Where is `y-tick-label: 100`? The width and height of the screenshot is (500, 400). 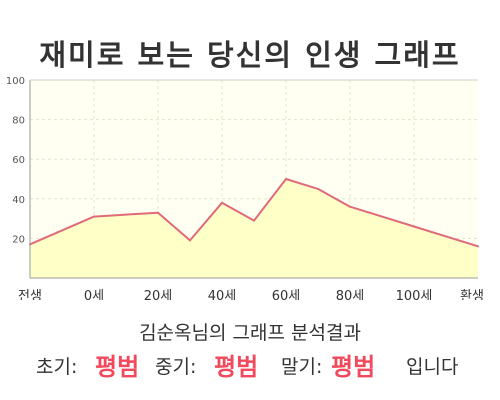
y-tick-label: 100 is located at coordinates (15, 81).